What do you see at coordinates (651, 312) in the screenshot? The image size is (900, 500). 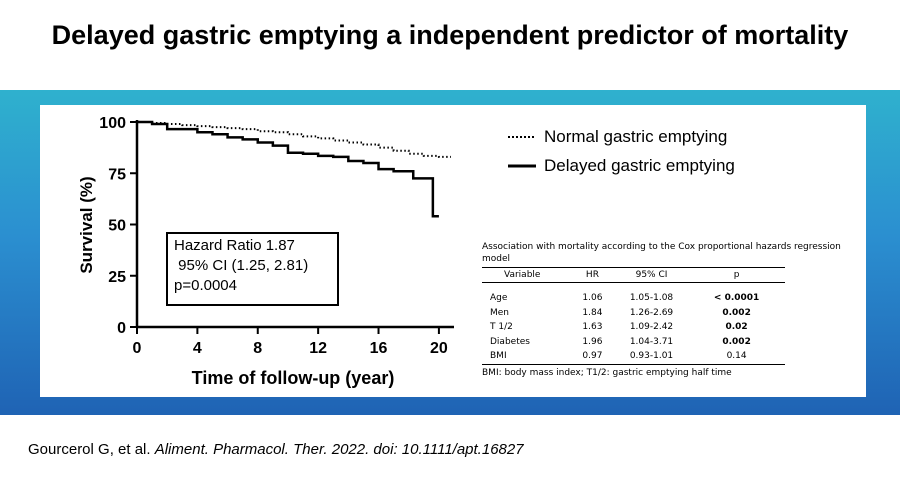 I see `cell-ci: 1.26-2.69` at bounding box center [651, 312].